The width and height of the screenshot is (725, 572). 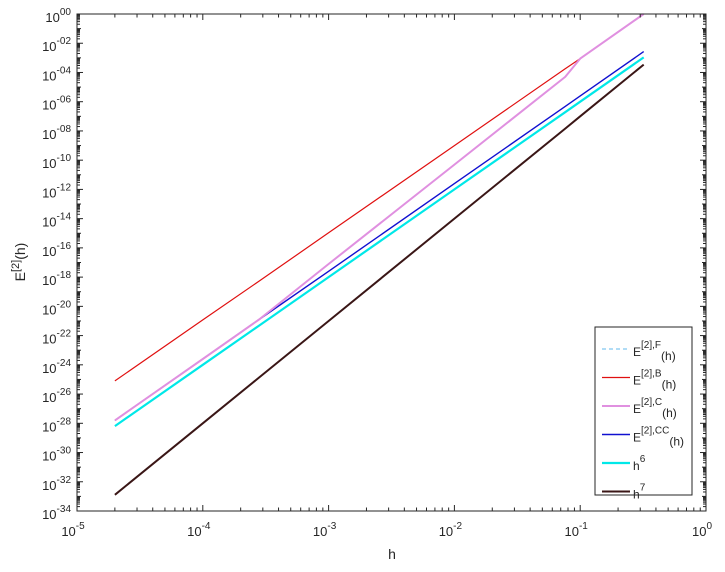 What do you see at coordinates (56, 484) in the screenshot?
I see `y-tick-label: 10-32` at bounding box center [56, 484].